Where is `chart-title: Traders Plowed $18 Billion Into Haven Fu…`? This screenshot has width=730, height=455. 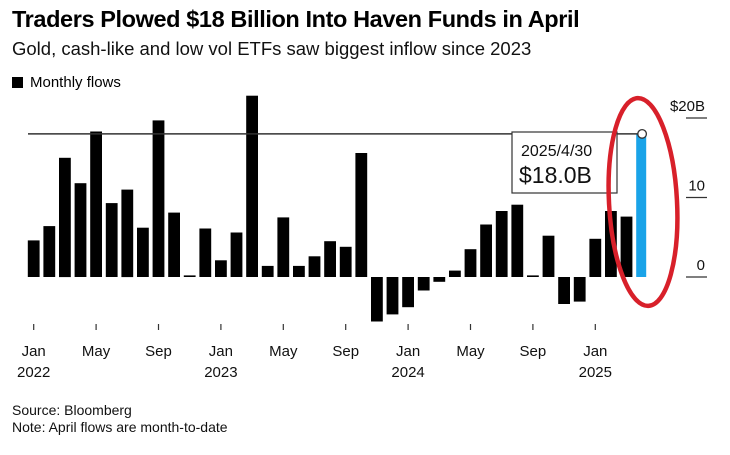
chart-title: Traders Plowed $18 Billion Into Haven Fu… is located at coordinates (296, 19).